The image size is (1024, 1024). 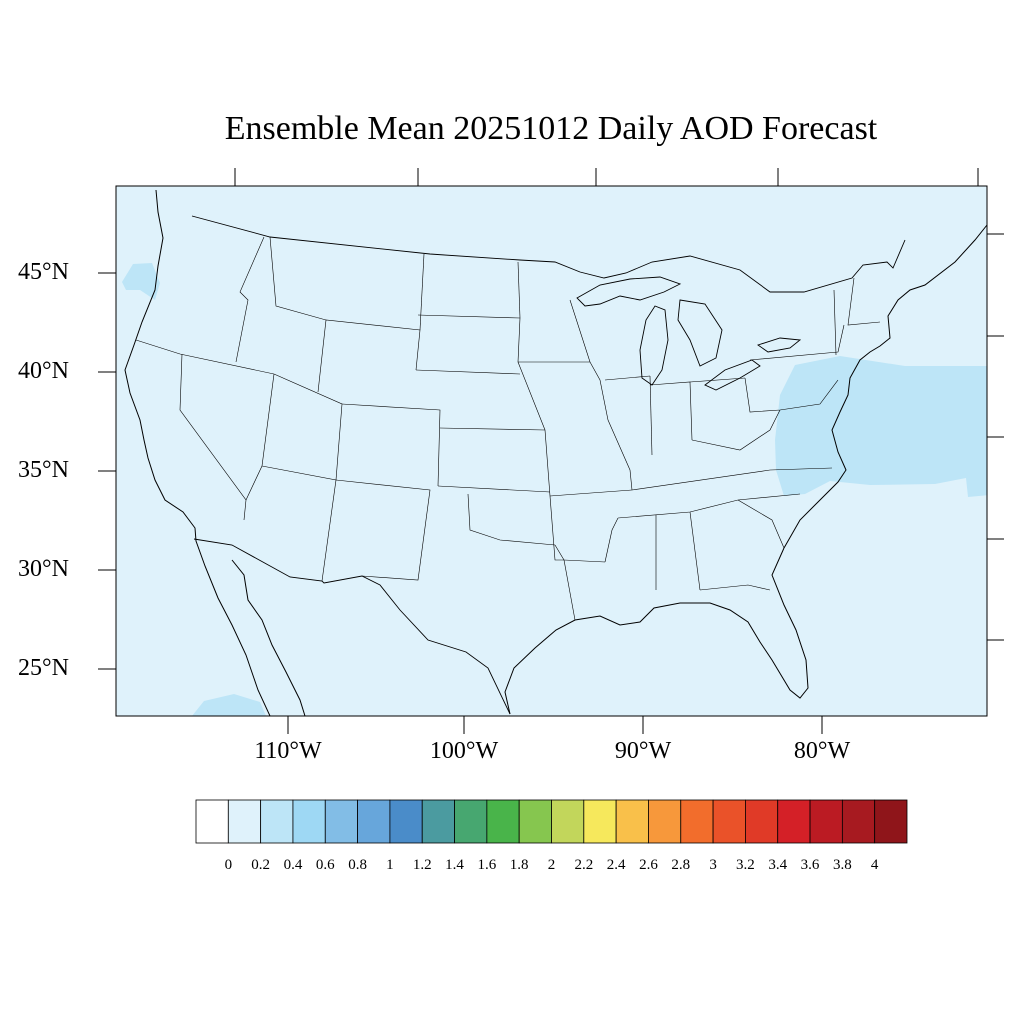 What do you see at coordinates (681, 865) in the screenshot?
I see `colorbar-tick-label: 2.8` at bounding box center [681, 865].